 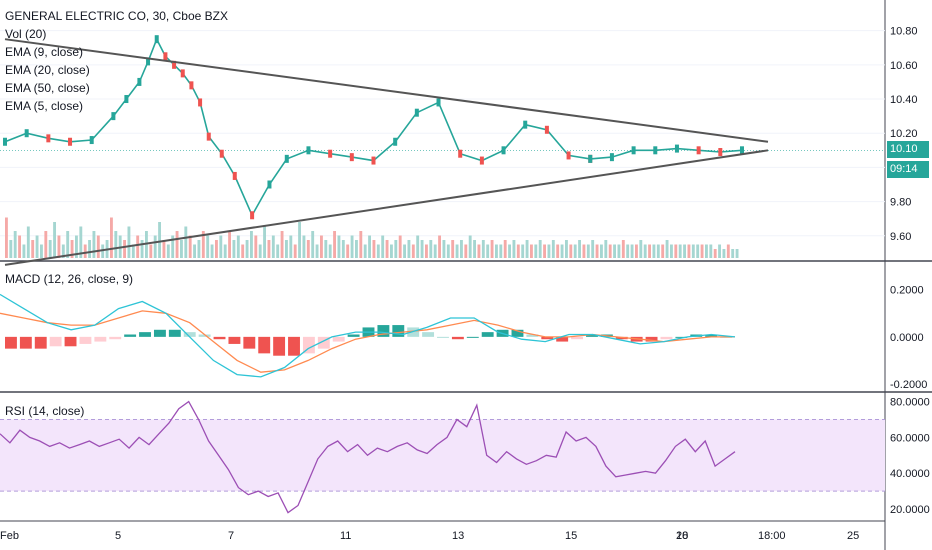 I want to click on macd-tick-label: -0.2000, so click(x=908, y=385).